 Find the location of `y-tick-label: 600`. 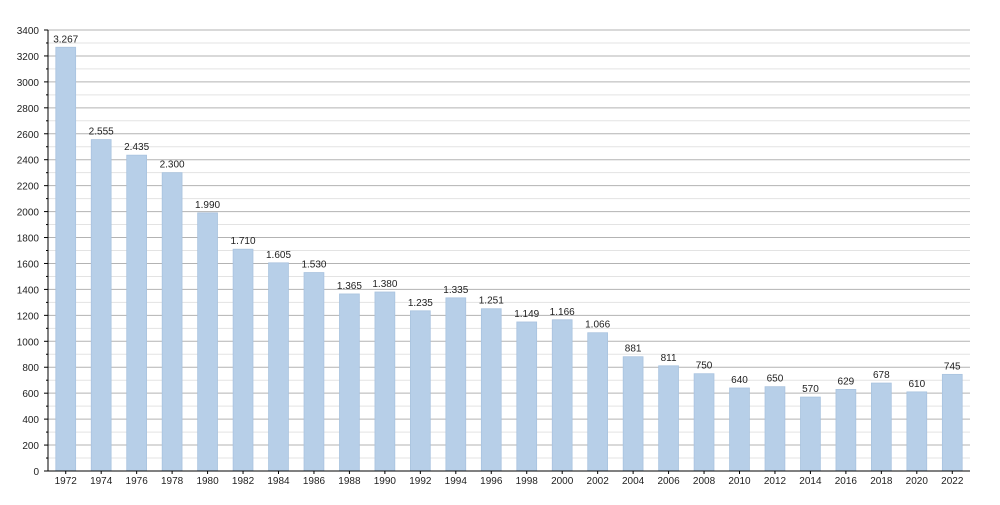

y-tick-label: 600 is located at coordinates (30, 394).